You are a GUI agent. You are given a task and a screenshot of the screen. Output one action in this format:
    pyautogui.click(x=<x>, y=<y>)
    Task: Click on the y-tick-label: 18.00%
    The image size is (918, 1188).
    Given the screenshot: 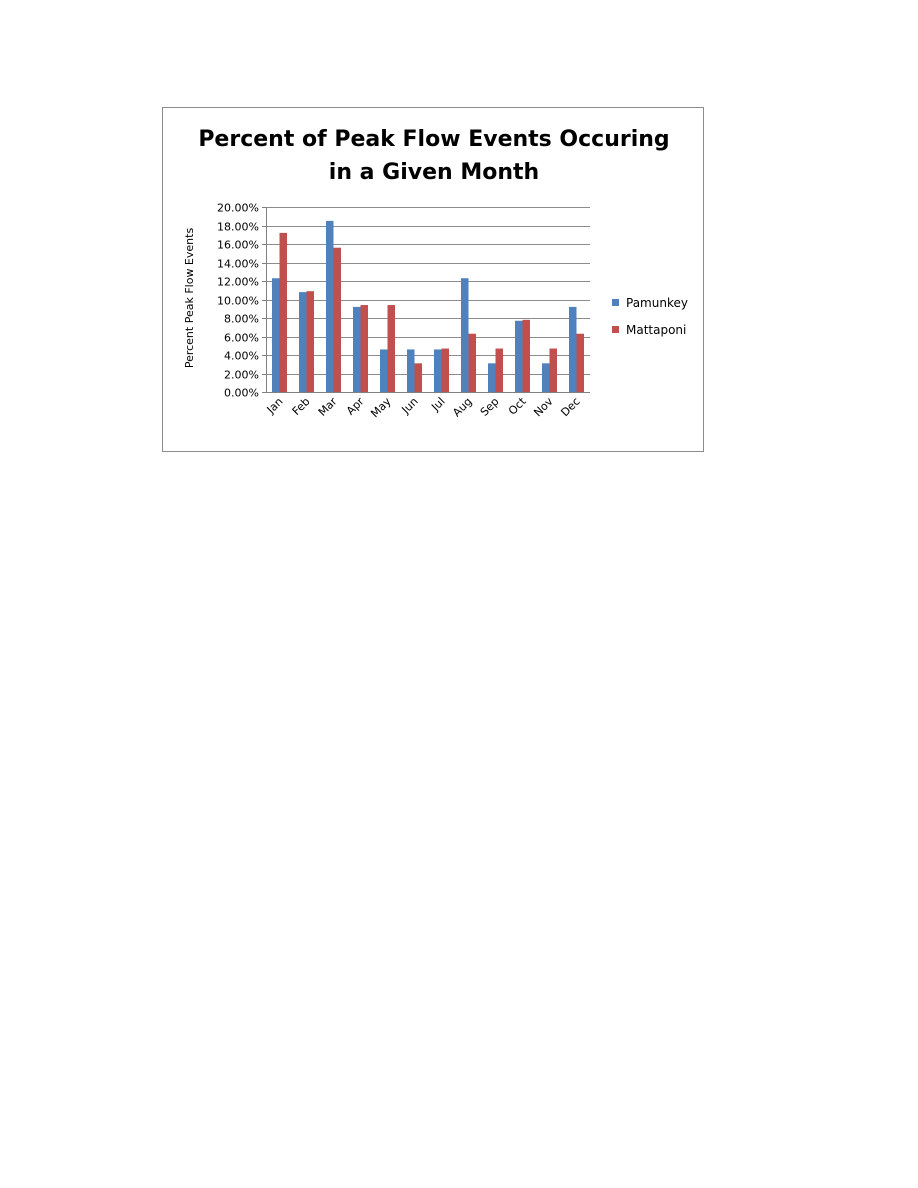 What is the action you would take?
    pyautogui.click(x=238, y=227)
    